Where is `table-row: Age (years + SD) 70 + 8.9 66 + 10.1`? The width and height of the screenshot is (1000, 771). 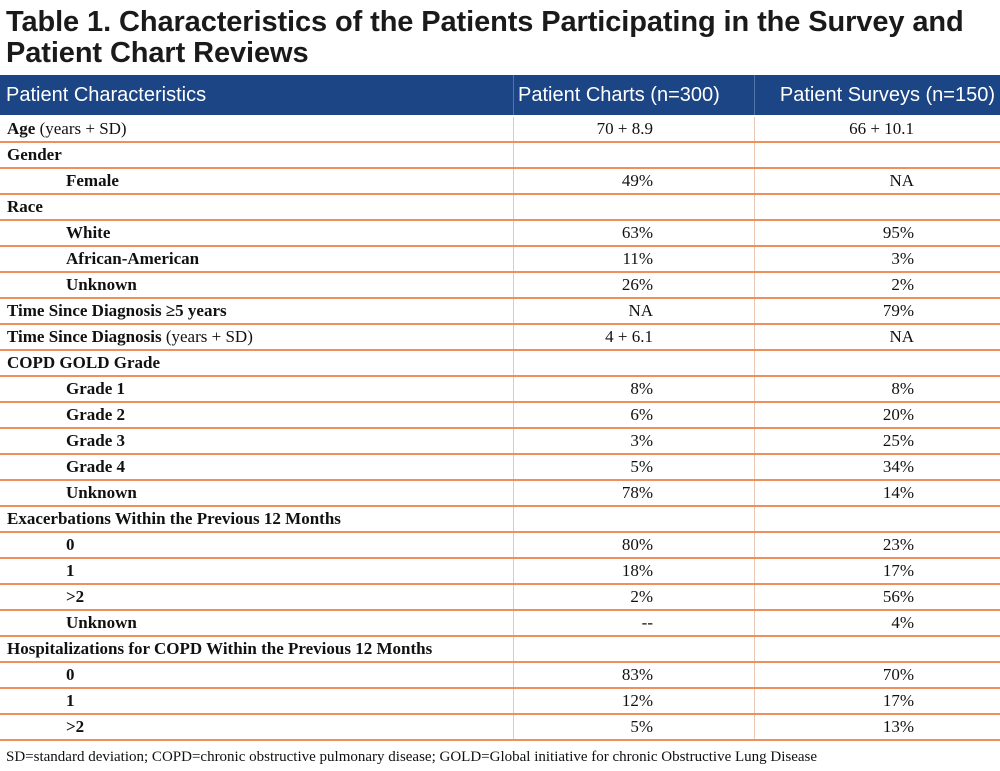 table-row: Age (years + SD) 70 + 8.9 66 + 10.1 is located at coordinates (500, 130).